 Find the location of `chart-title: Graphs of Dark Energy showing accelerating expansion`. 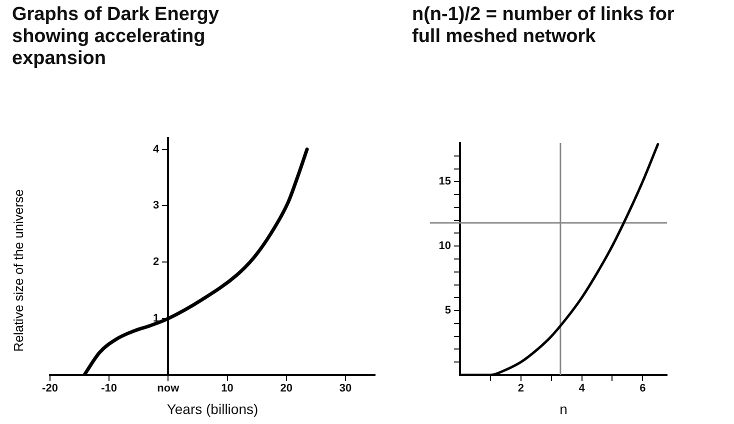

chart-title: Graphs of Dark Energy showing accelerating expansion is located at coordinates (116, 37).